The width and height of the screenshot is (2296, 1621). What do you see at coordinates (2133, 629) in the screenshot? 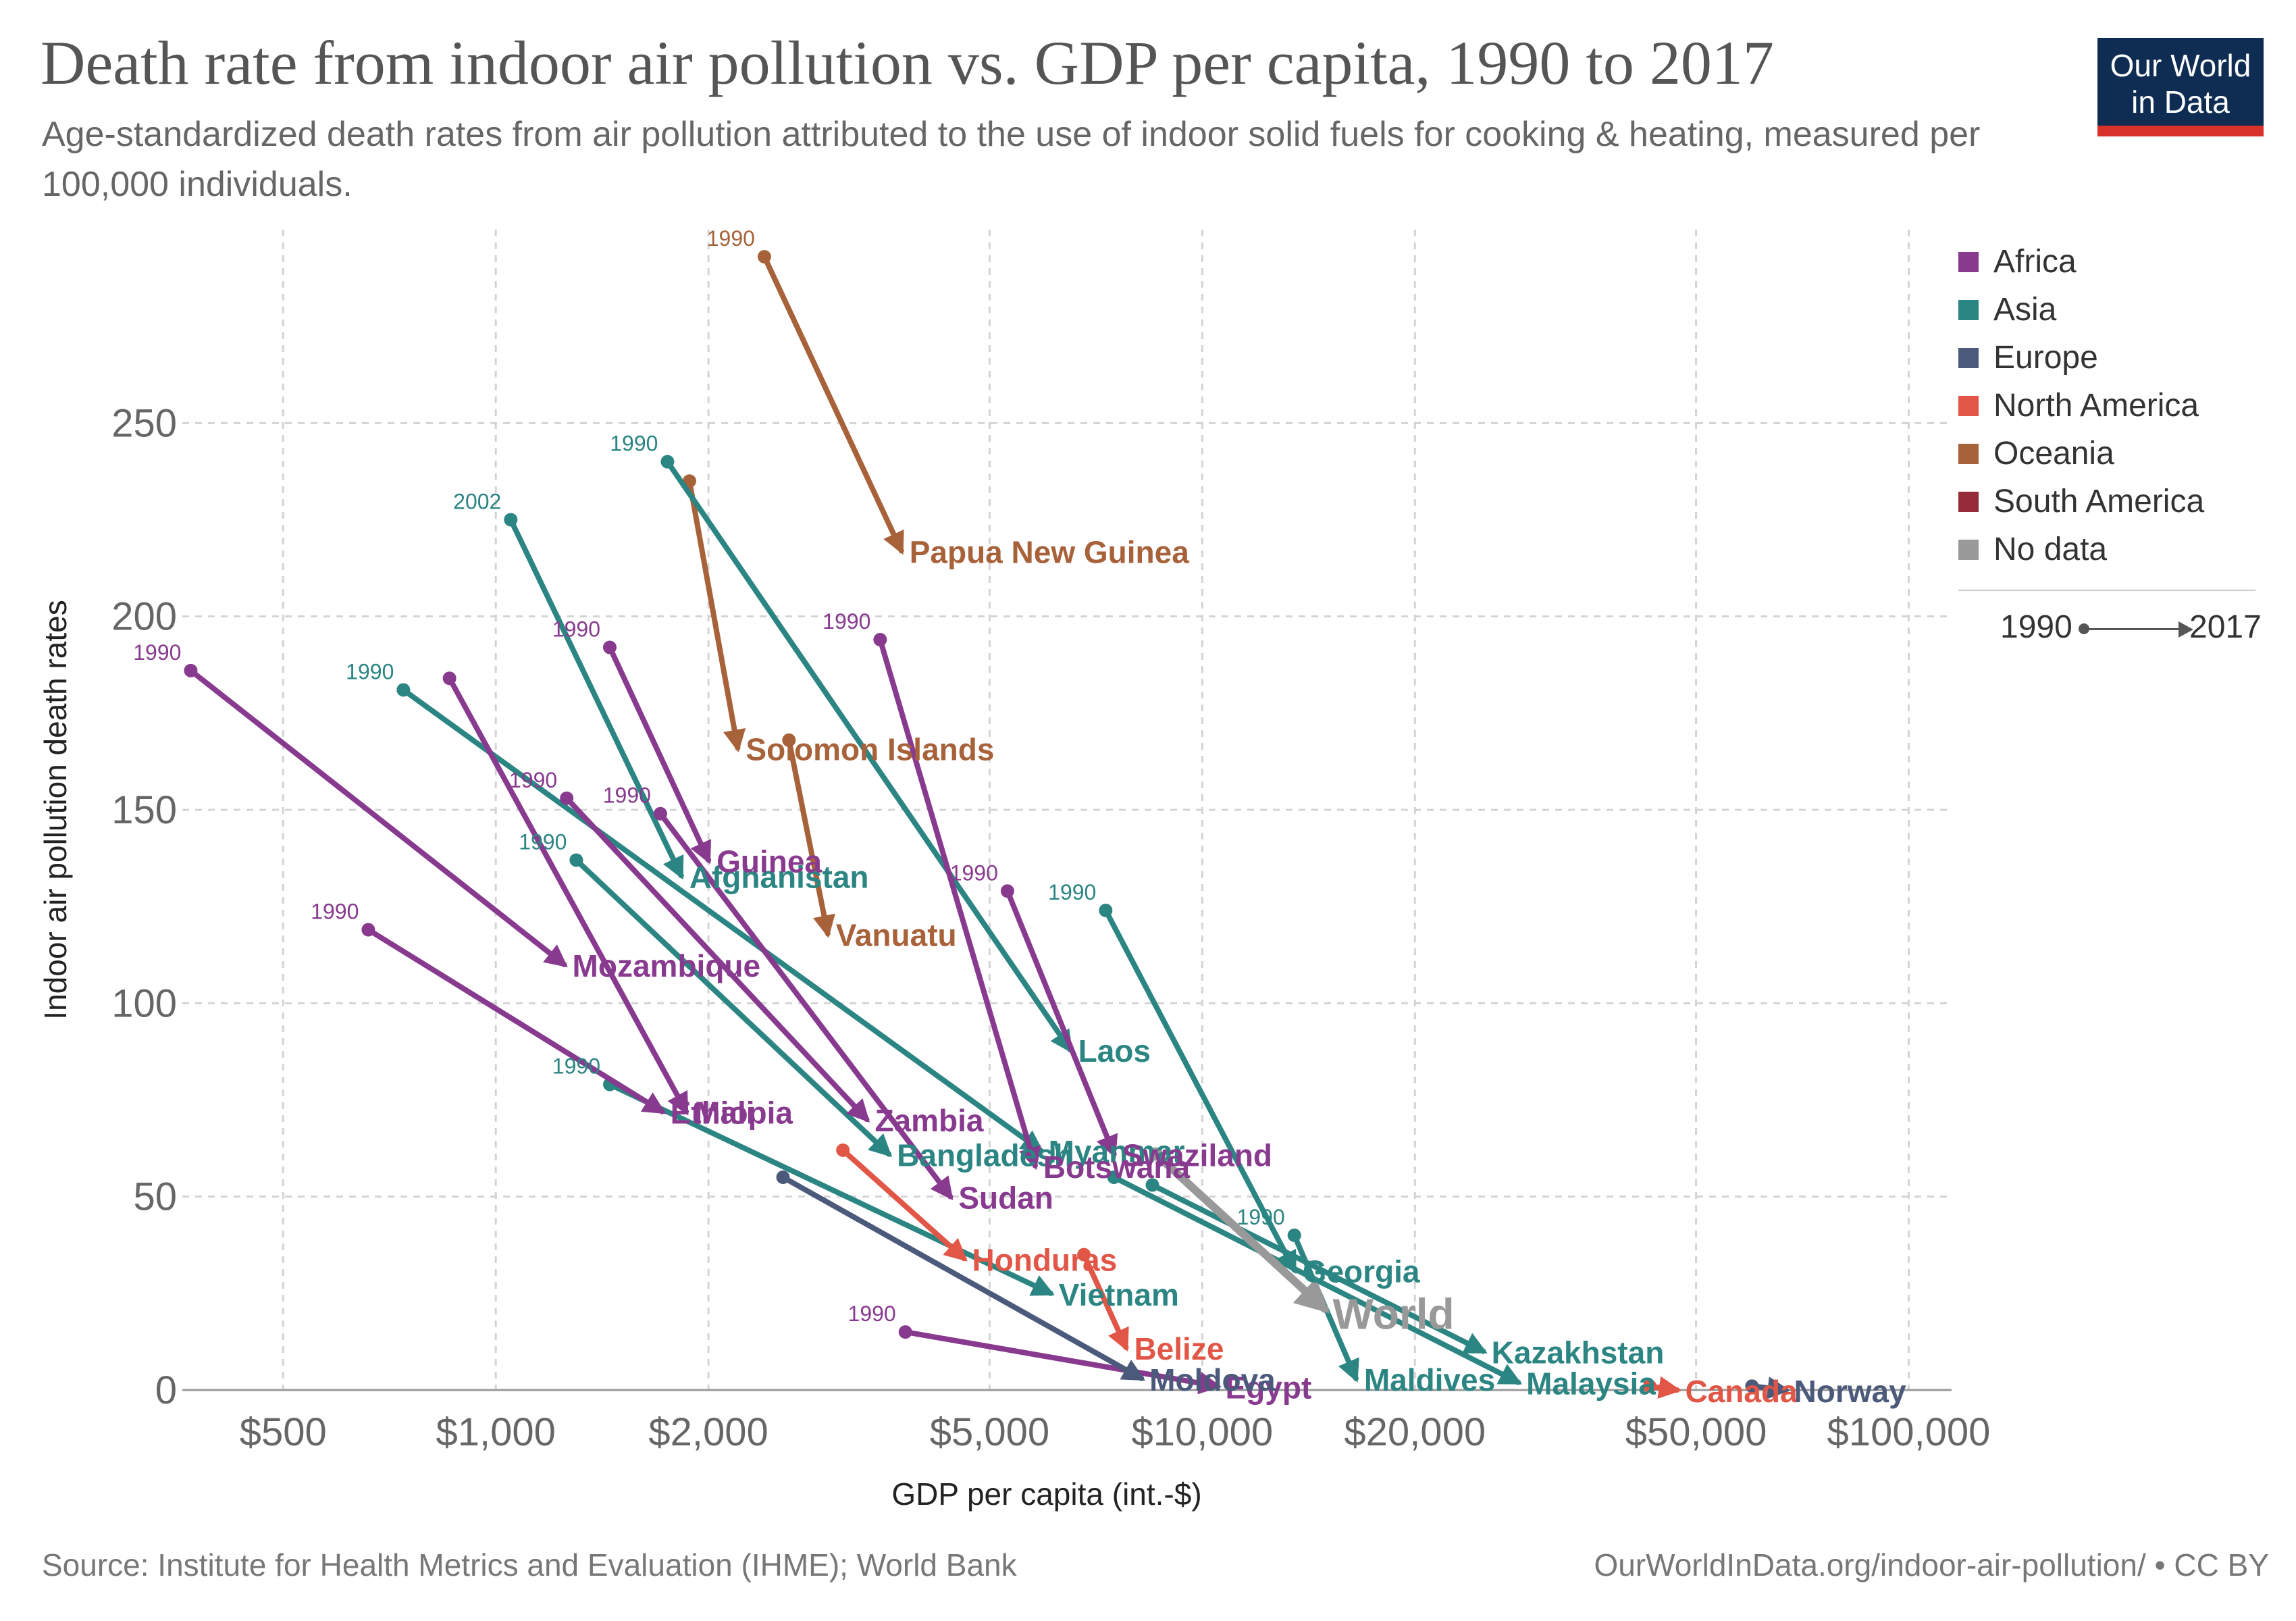
I see `legend-time-line` at bounding box center [2133, 629].